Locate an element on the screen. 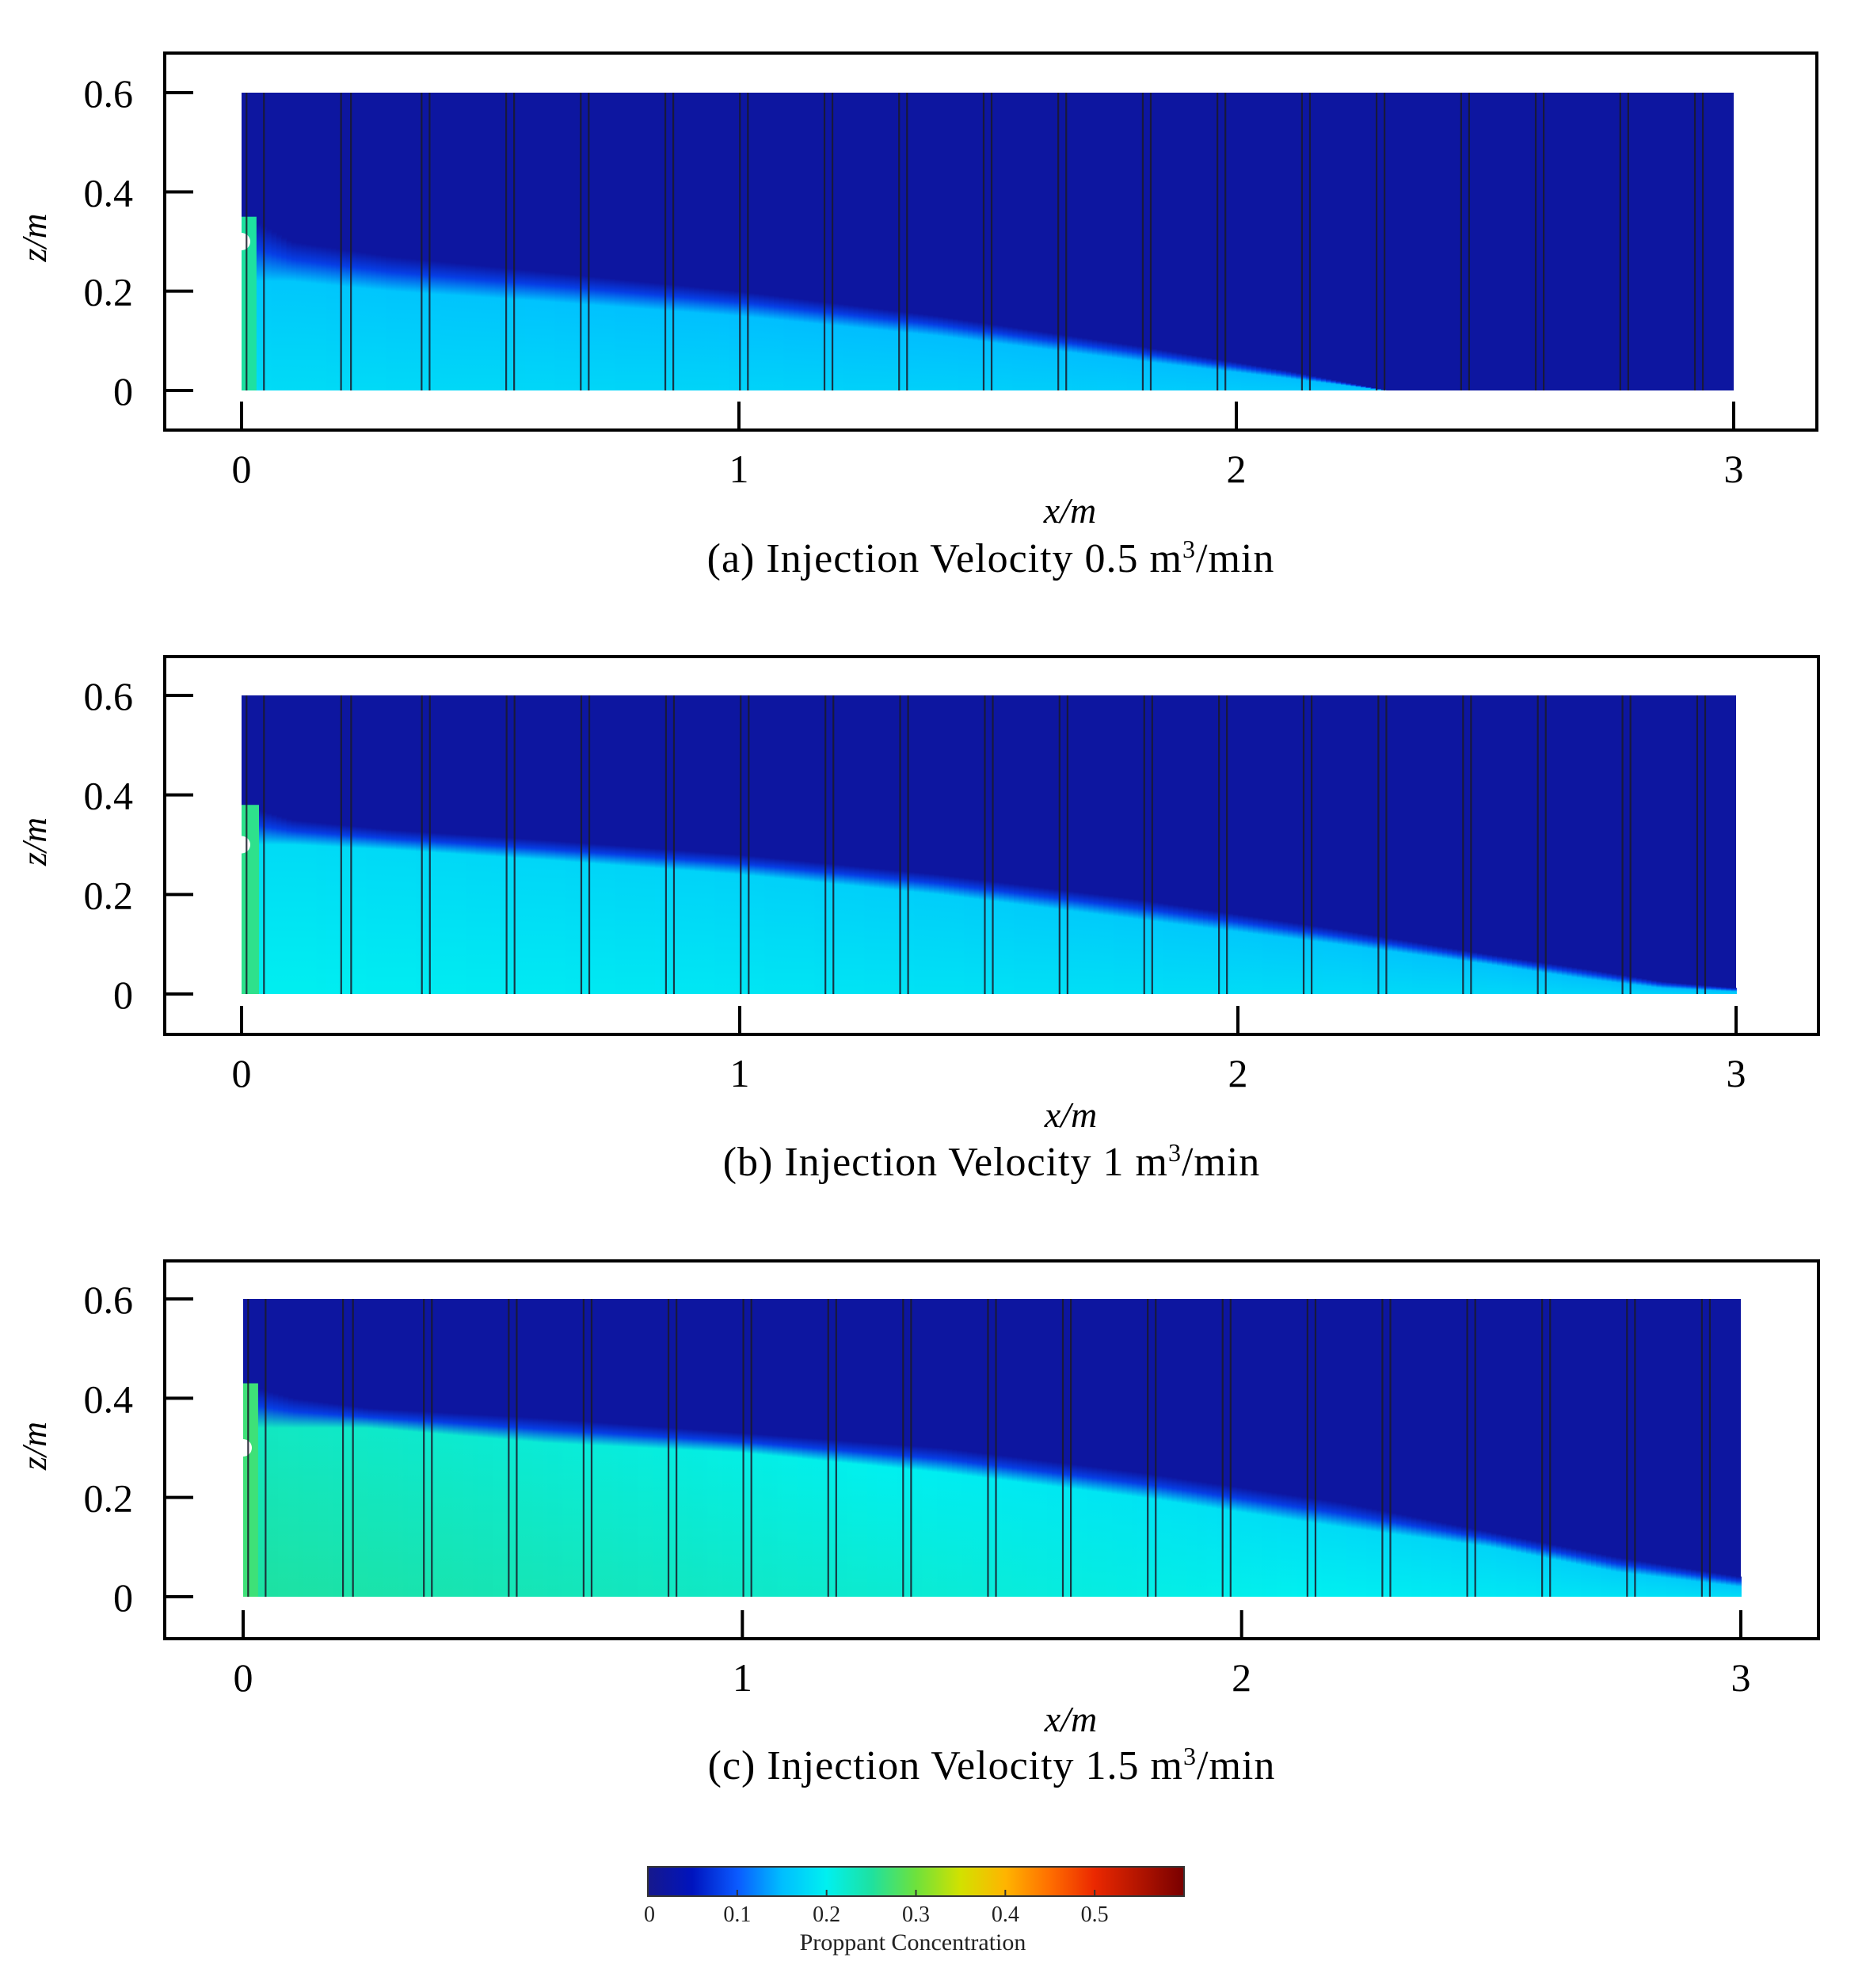  x-tick-label: 2 is located at coordinates (1241, 1678).